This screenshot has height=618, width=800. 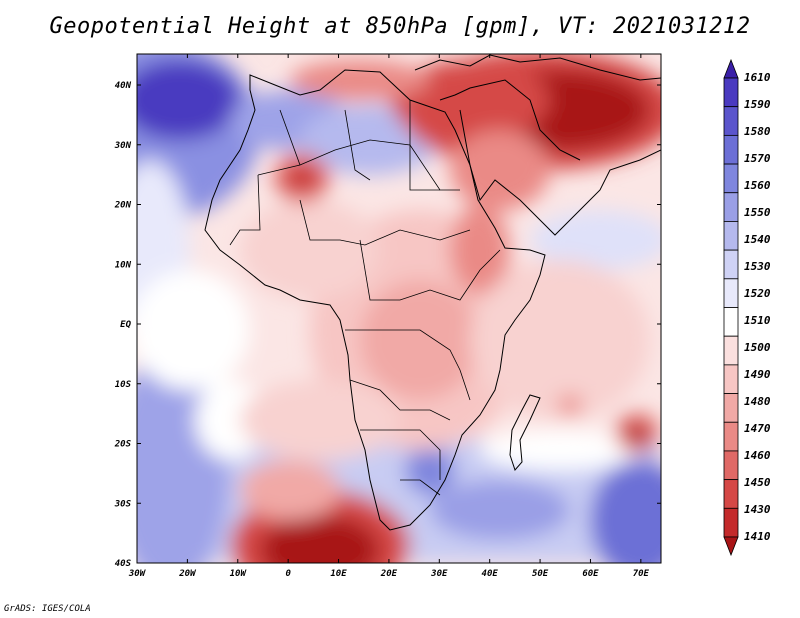 What do you see at coordinates (757, 266) in the screenshot?
I see `colorbar-label: 1530` at bounding box center [757, 266].